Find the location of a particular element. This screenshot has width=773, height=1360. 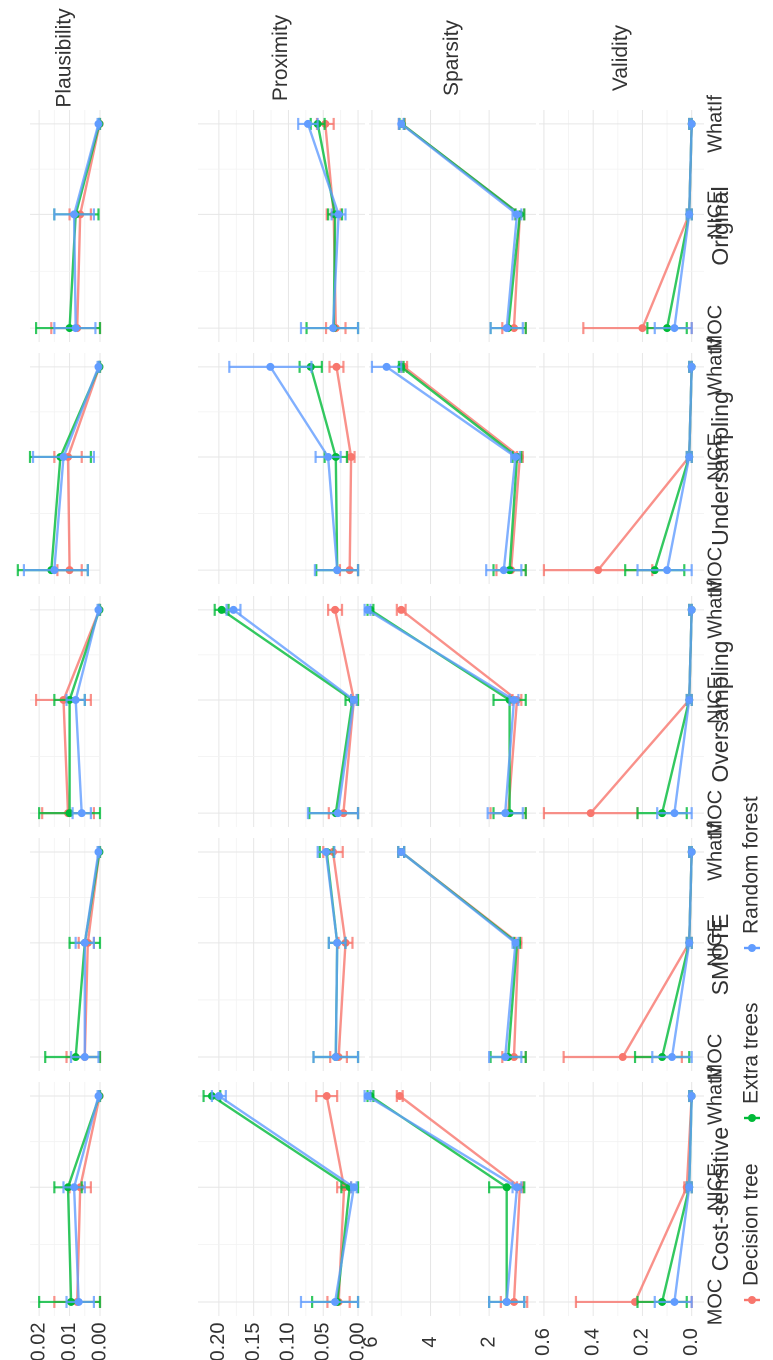

panel-validity-cost-sensitive is located at coordinates (621, 1199).